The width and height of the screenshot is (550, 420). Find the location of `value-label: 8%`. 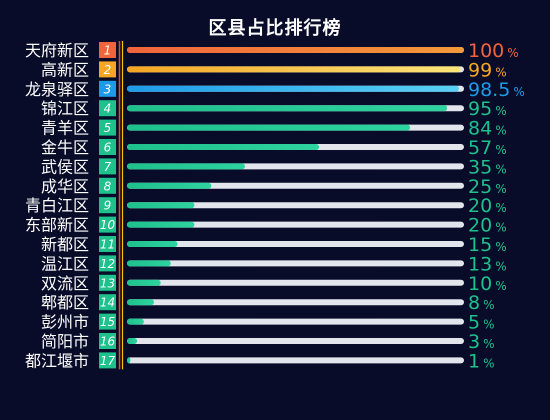

value-label: 8% is located at coordinates (481, 303).